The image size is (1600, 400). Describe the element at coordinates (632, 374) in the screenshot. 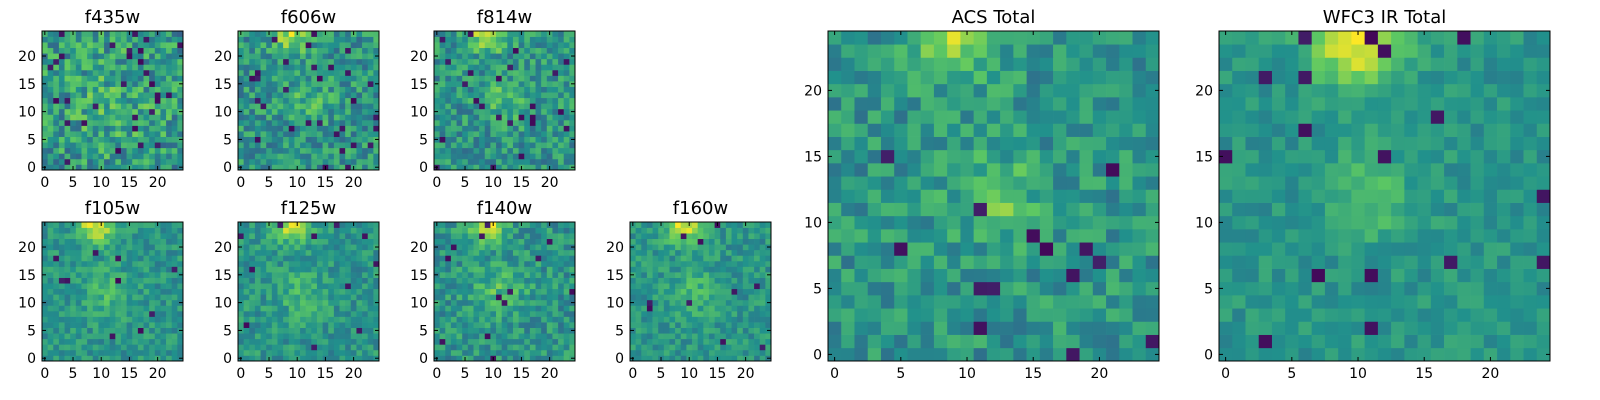

I see `x-tick-label: 0` at that location.